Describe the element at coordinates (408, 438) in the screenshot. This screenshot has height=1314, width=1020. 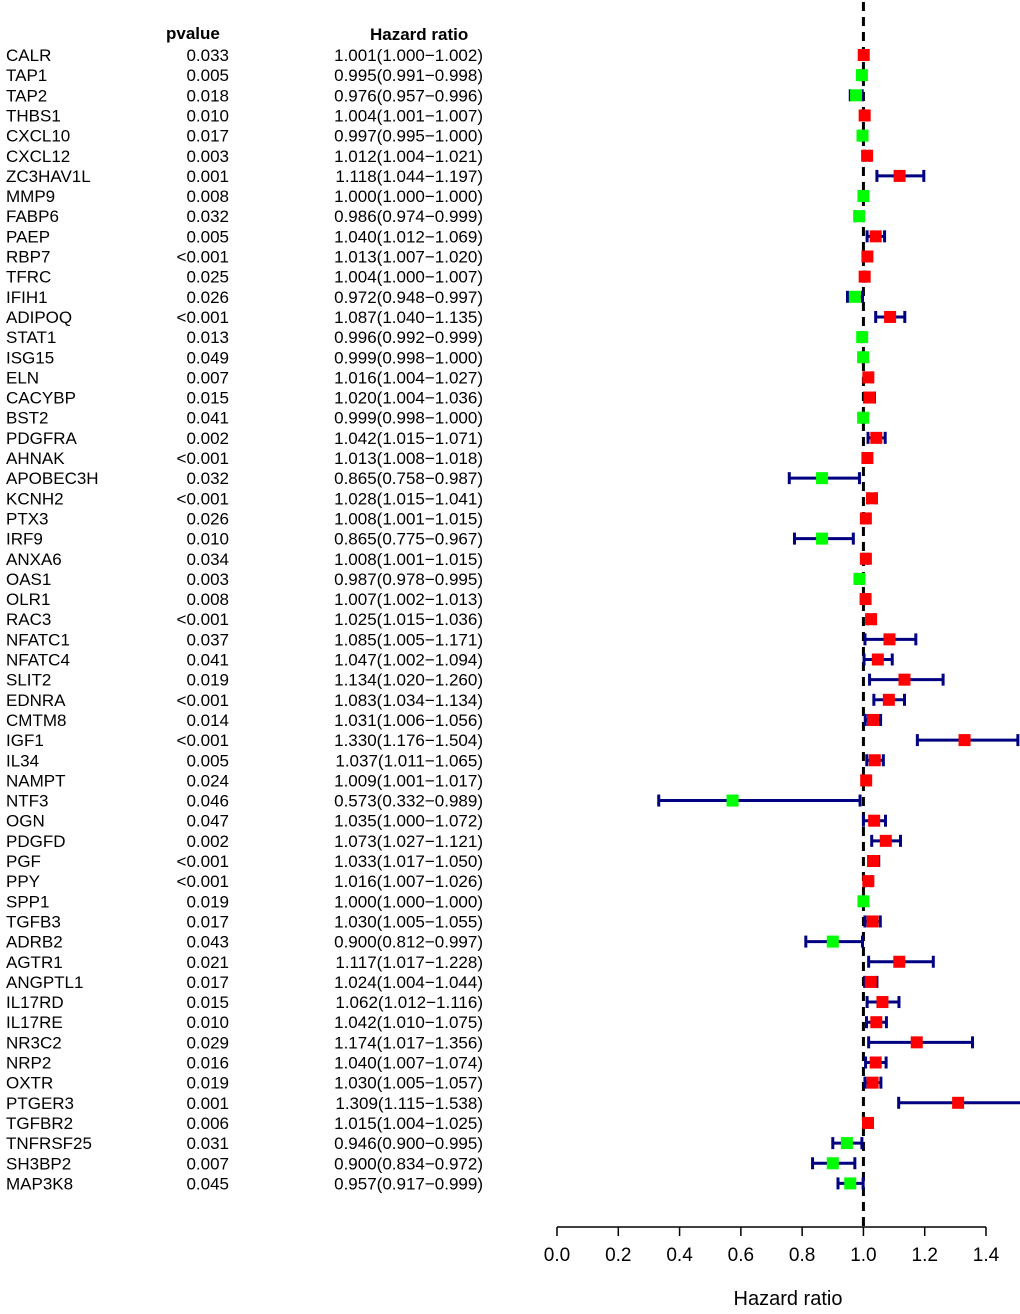
I see `hazard-ratio-label: 1.042(1.015−1.071)` at that location.